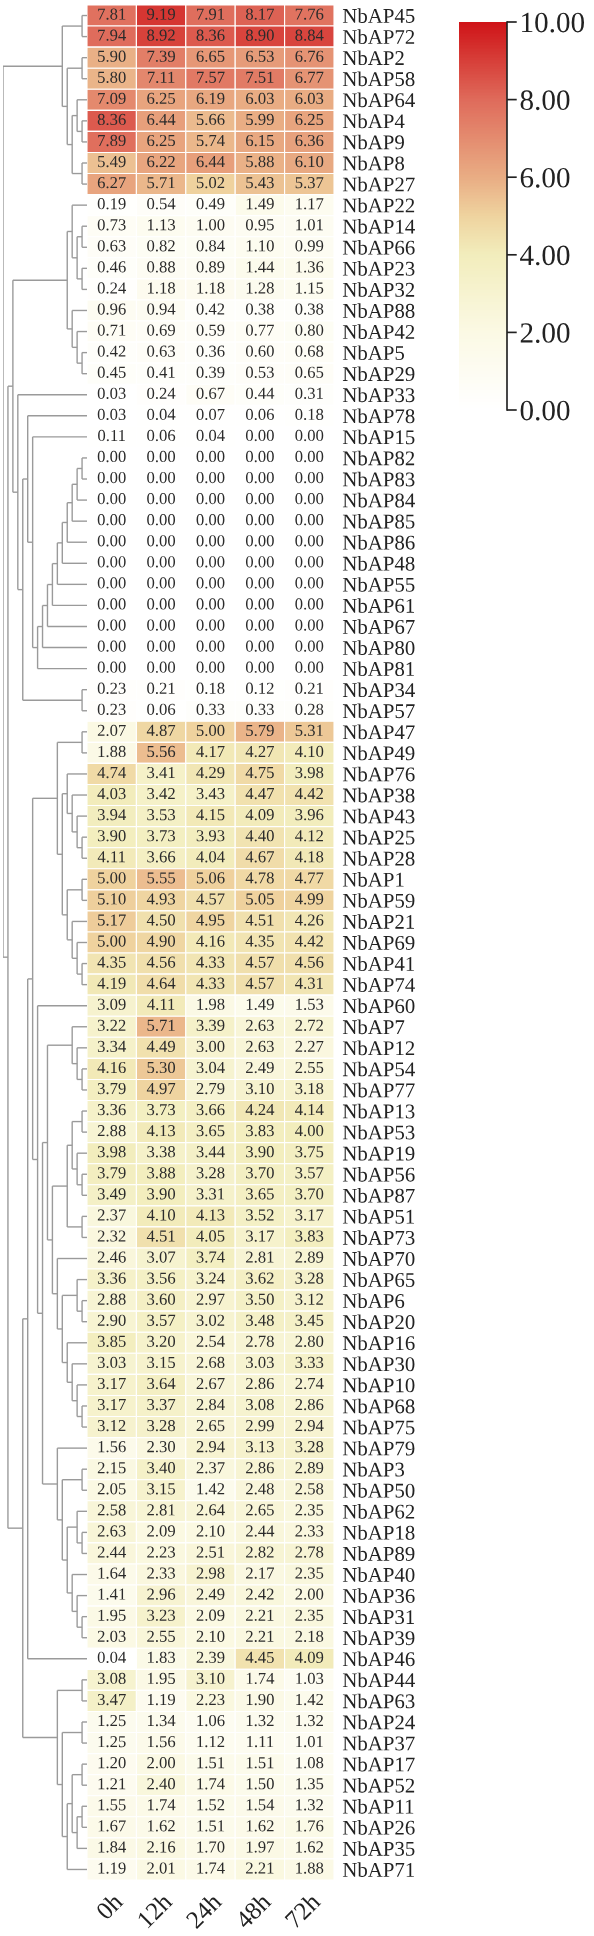  I want to click on data-label: 3.34, so click(112, 1046).